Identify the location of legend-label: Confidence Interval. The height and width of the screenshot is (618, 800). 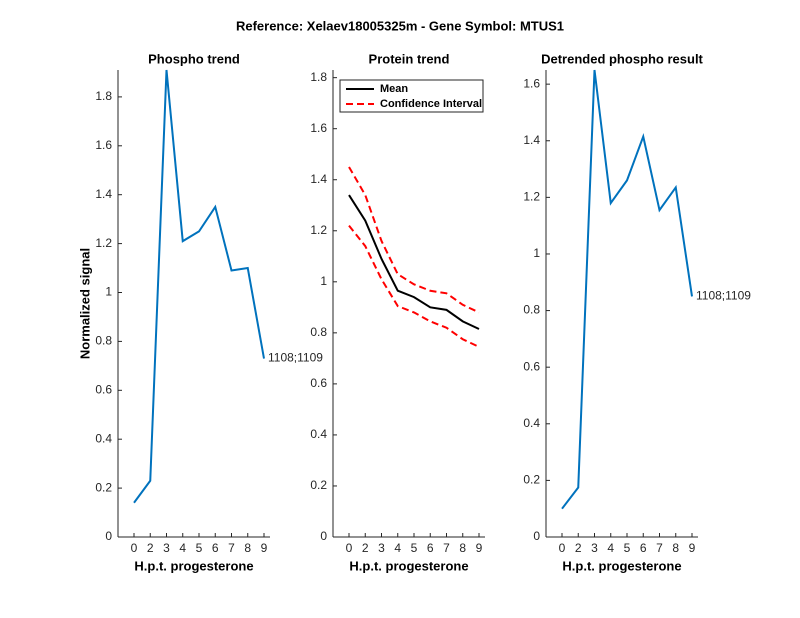
(431, 104).